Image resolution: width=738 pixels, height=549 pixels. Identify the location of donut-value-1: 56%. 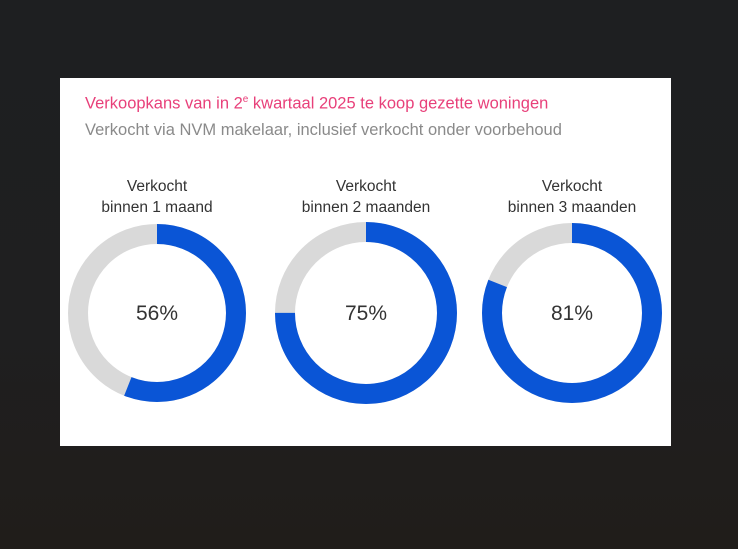
(157, 313).